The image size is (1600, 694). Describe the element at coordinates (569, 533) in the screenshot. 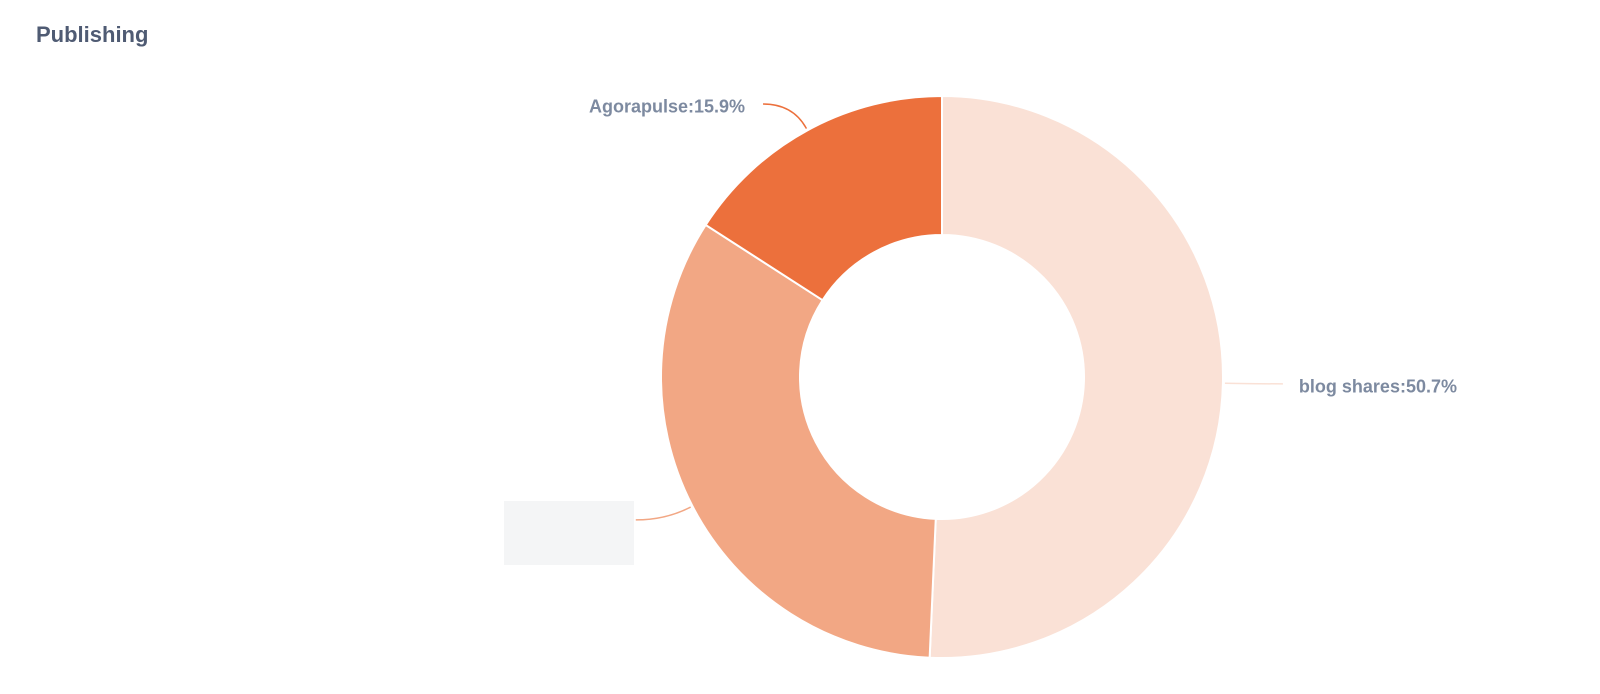

I see `hidden-label-box` at that location.